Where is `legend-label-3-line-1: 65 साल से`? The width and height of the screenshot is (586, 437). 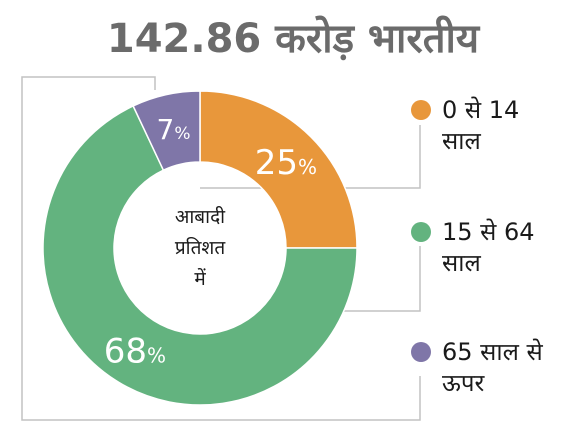 legend-label-3-line-1: 65 साल से is located at coordinates (493, 352).